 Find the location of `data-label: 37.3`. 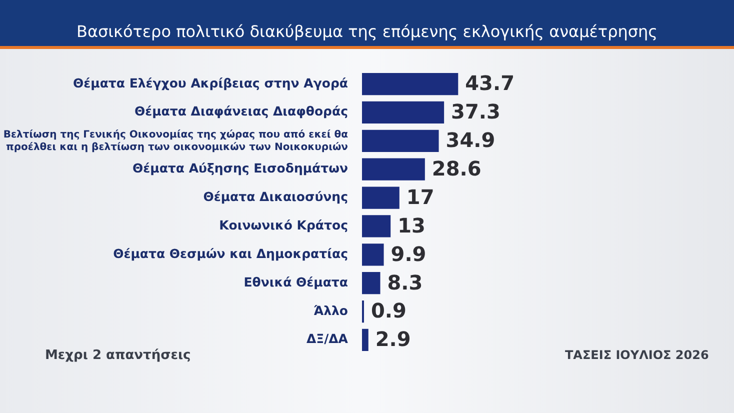

data-label: 37.3 is located at coordinates (475, 112).